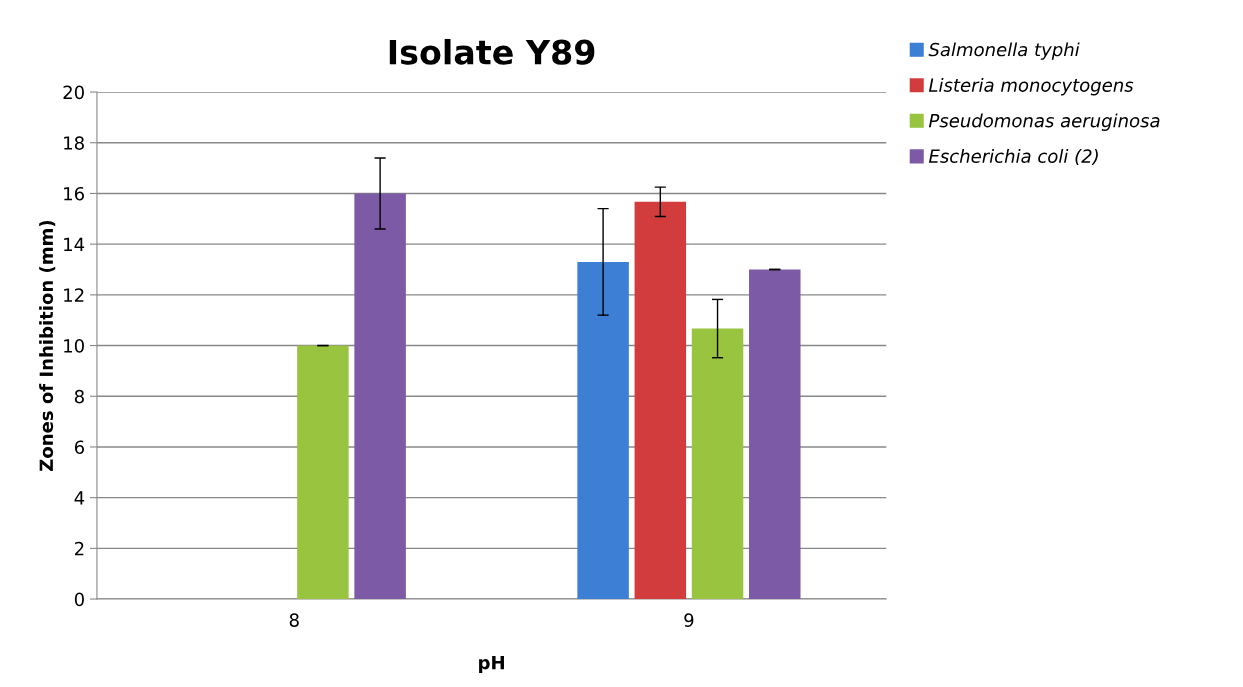  I want to click on y-axis-title: Zones of Inhibition (mm), so click(47, 345).